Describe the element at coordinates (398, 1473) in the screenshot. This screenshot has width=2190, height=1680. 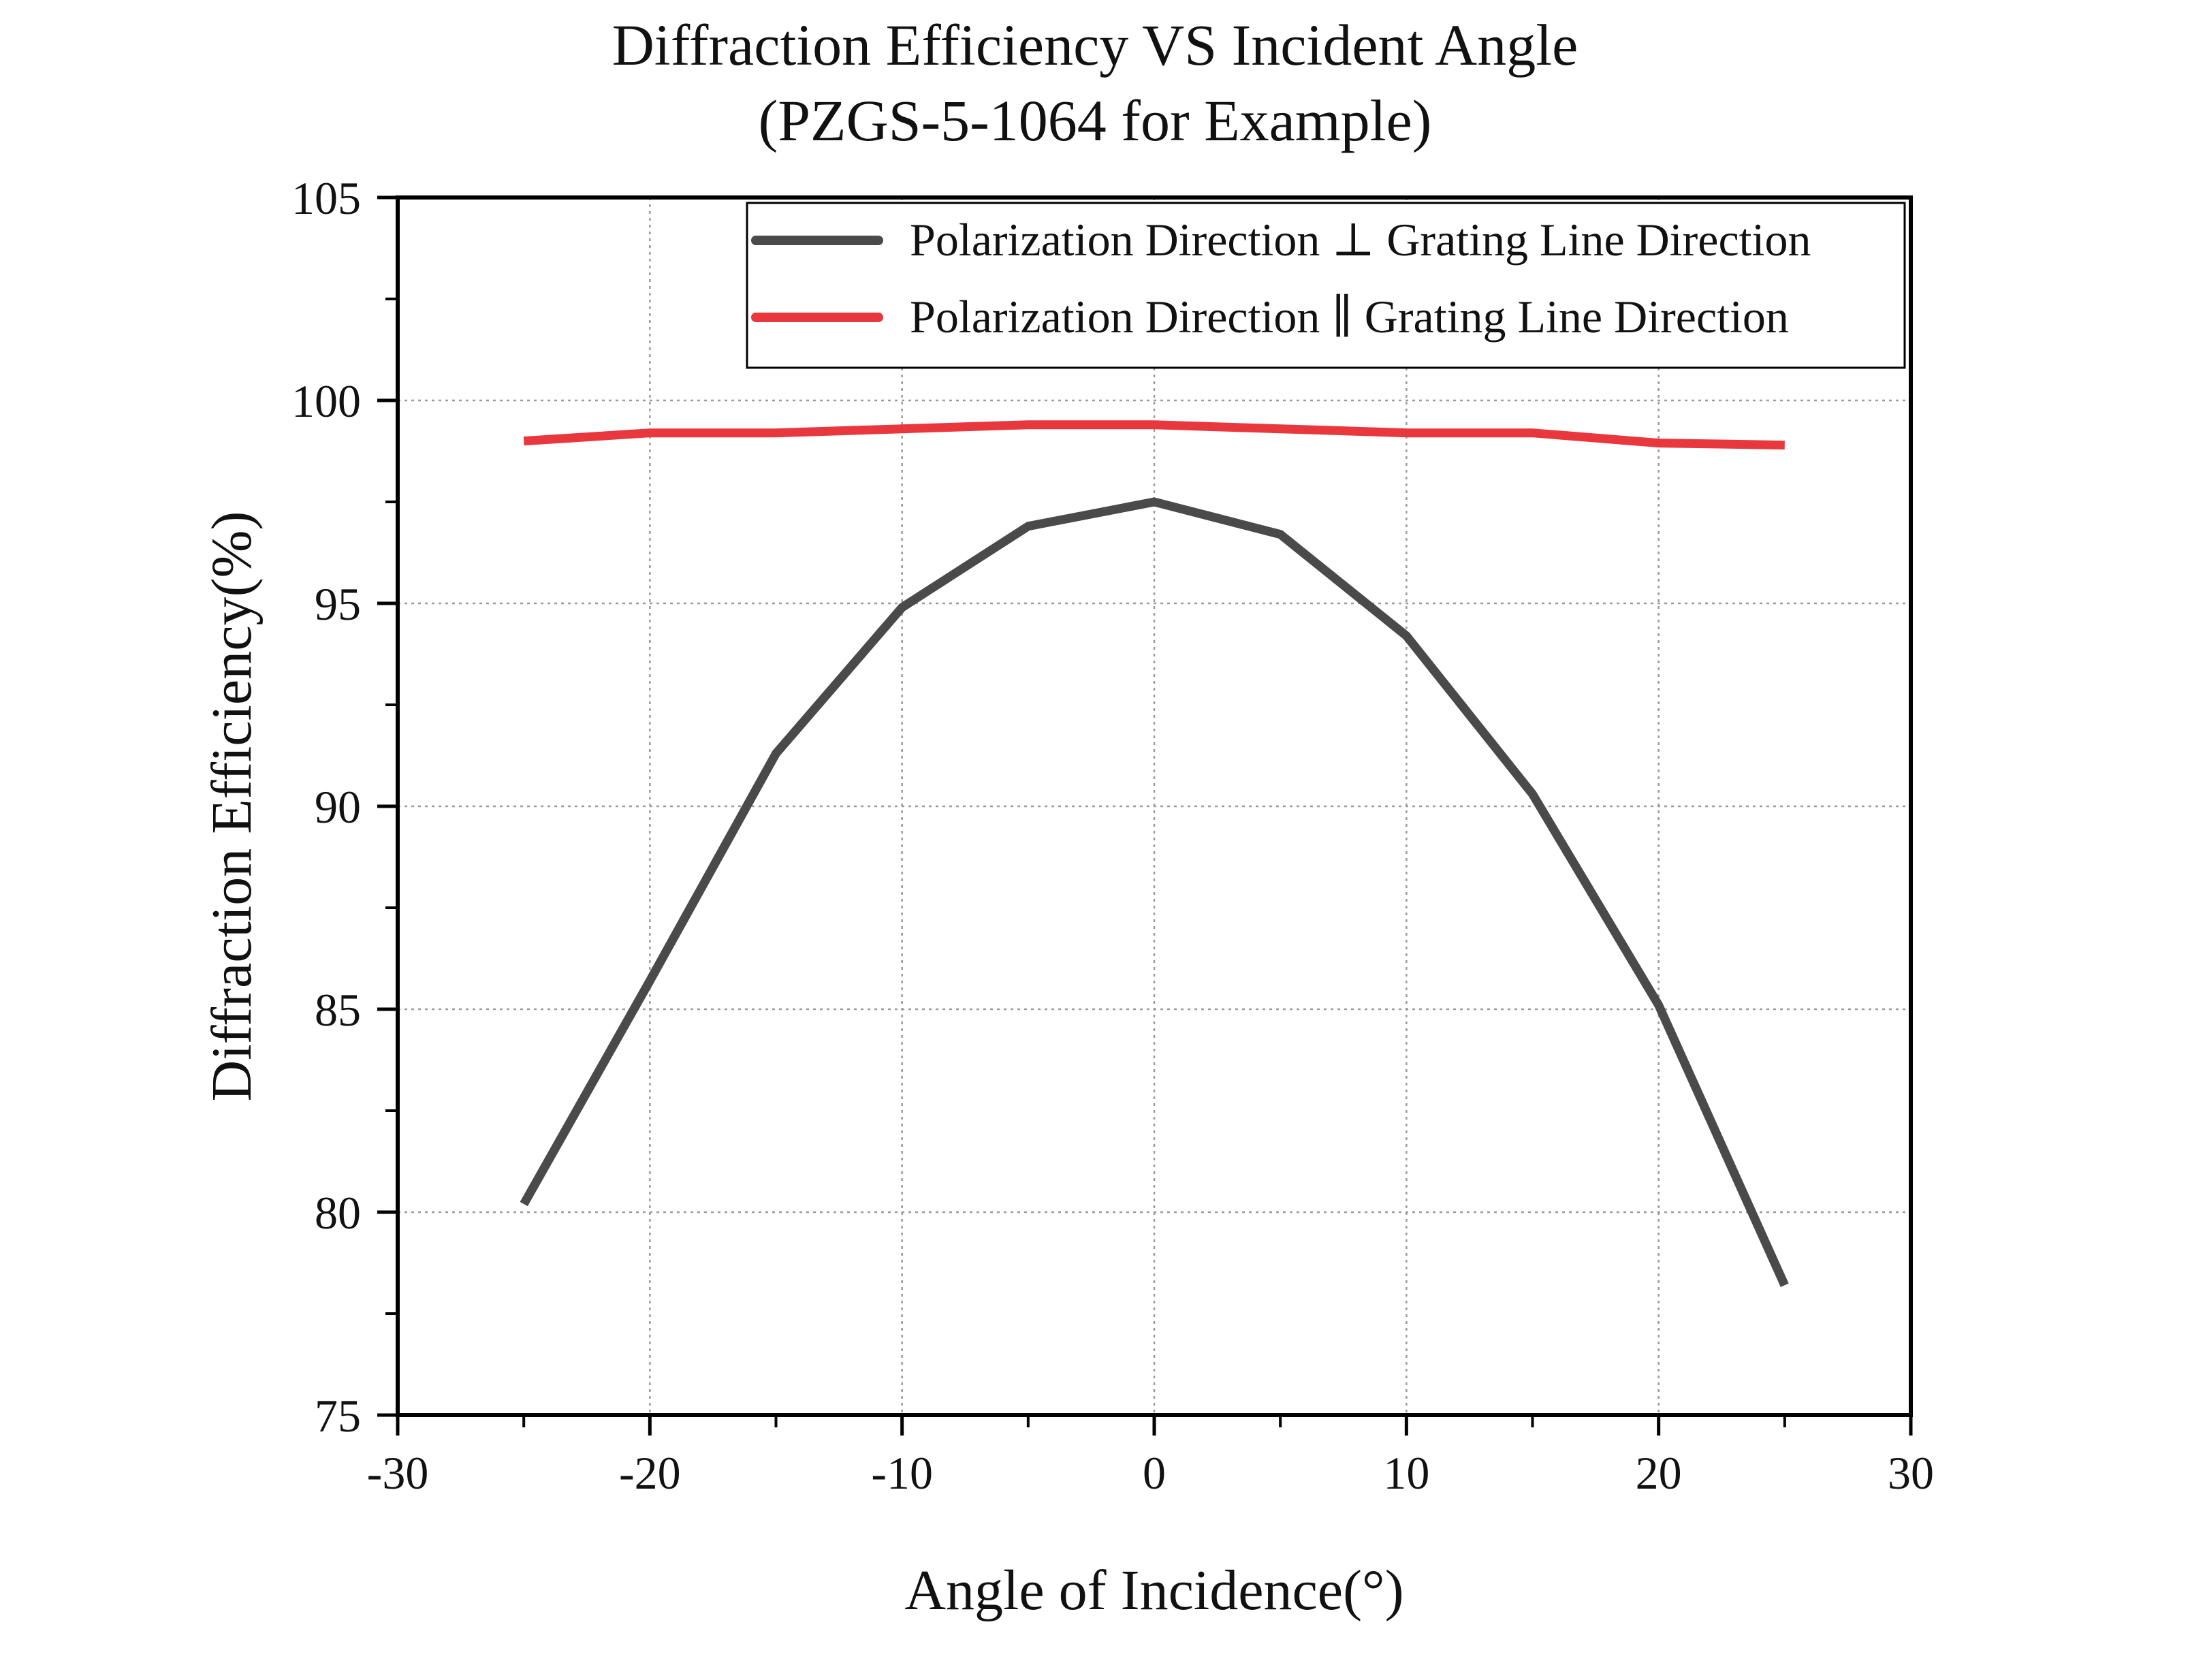
I see `x-tick-label: -30` at that location.